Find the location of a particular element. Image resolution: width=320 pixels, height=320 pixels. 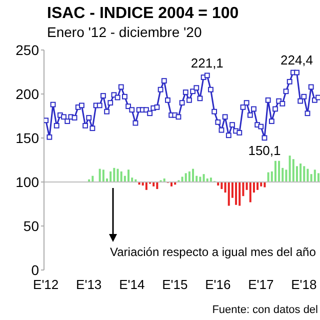

source-note: Fuente: con datos del is located at coordinates (265, 310).